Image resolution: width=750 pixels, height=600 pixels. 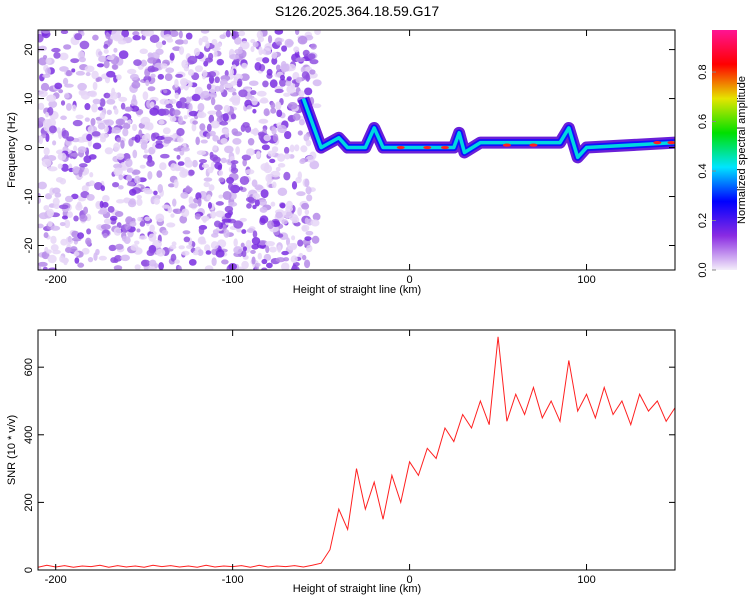 I want to click on chart-title: S126.2025.364.18.59.G17, so click(x=357, y=11).